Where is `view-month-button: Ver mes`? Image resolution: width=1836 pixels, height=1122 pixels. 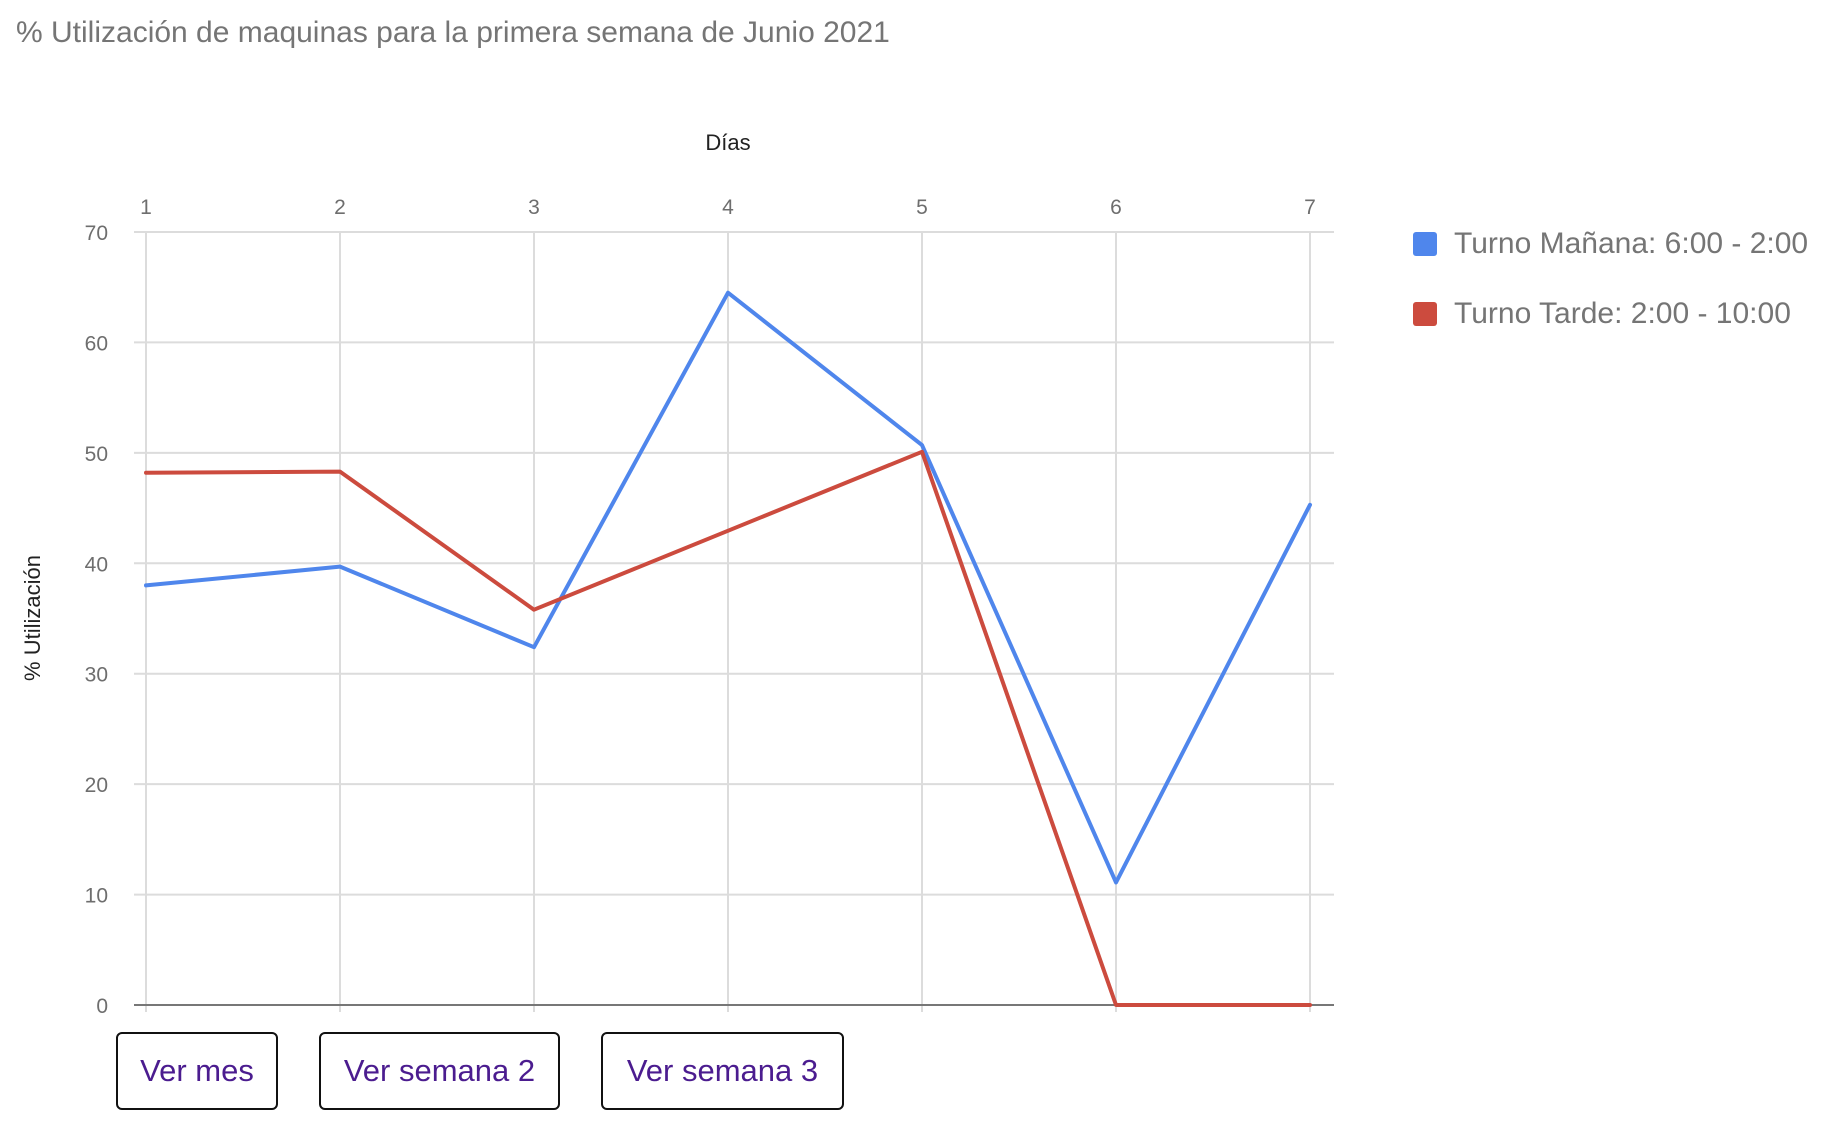
view-month-button: Ver mes is located at coordinates (197, 1071).